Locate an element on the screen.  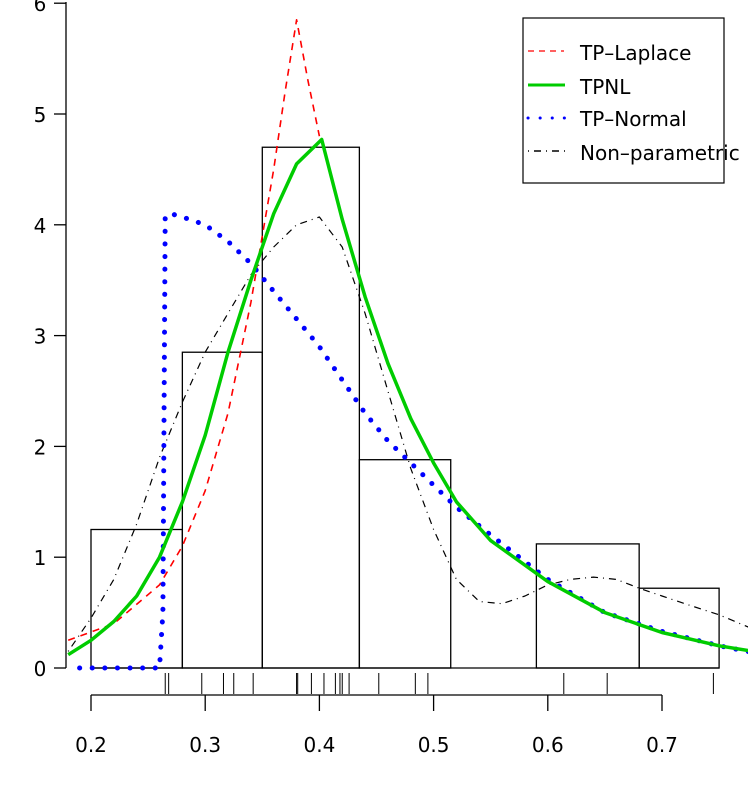
legend-box is located at coordinates (623, 100).